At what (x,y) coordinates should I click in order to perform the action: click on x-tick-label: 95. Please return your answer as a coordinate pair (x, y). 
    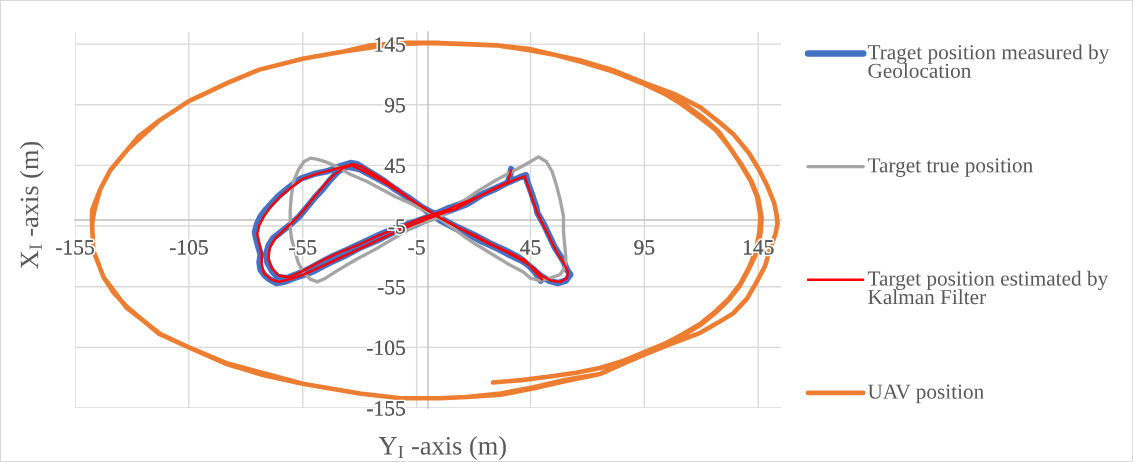
    Looking at the image, I should click on (644, 247).